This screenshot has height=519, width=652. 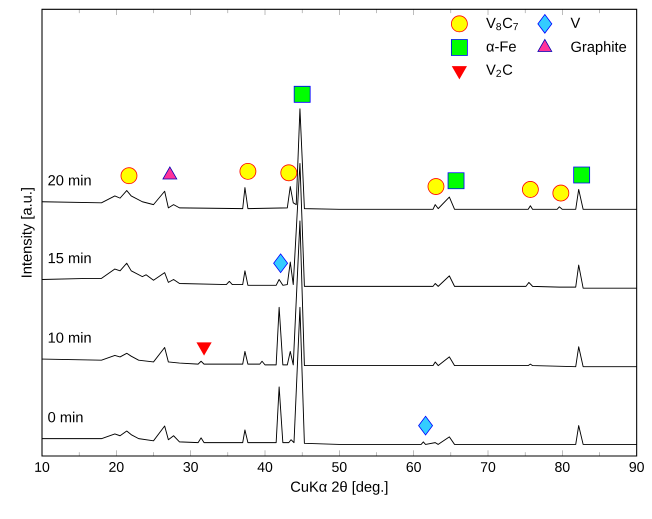 I want to click on legend-label: Graphite, so click(x=598, y=48).